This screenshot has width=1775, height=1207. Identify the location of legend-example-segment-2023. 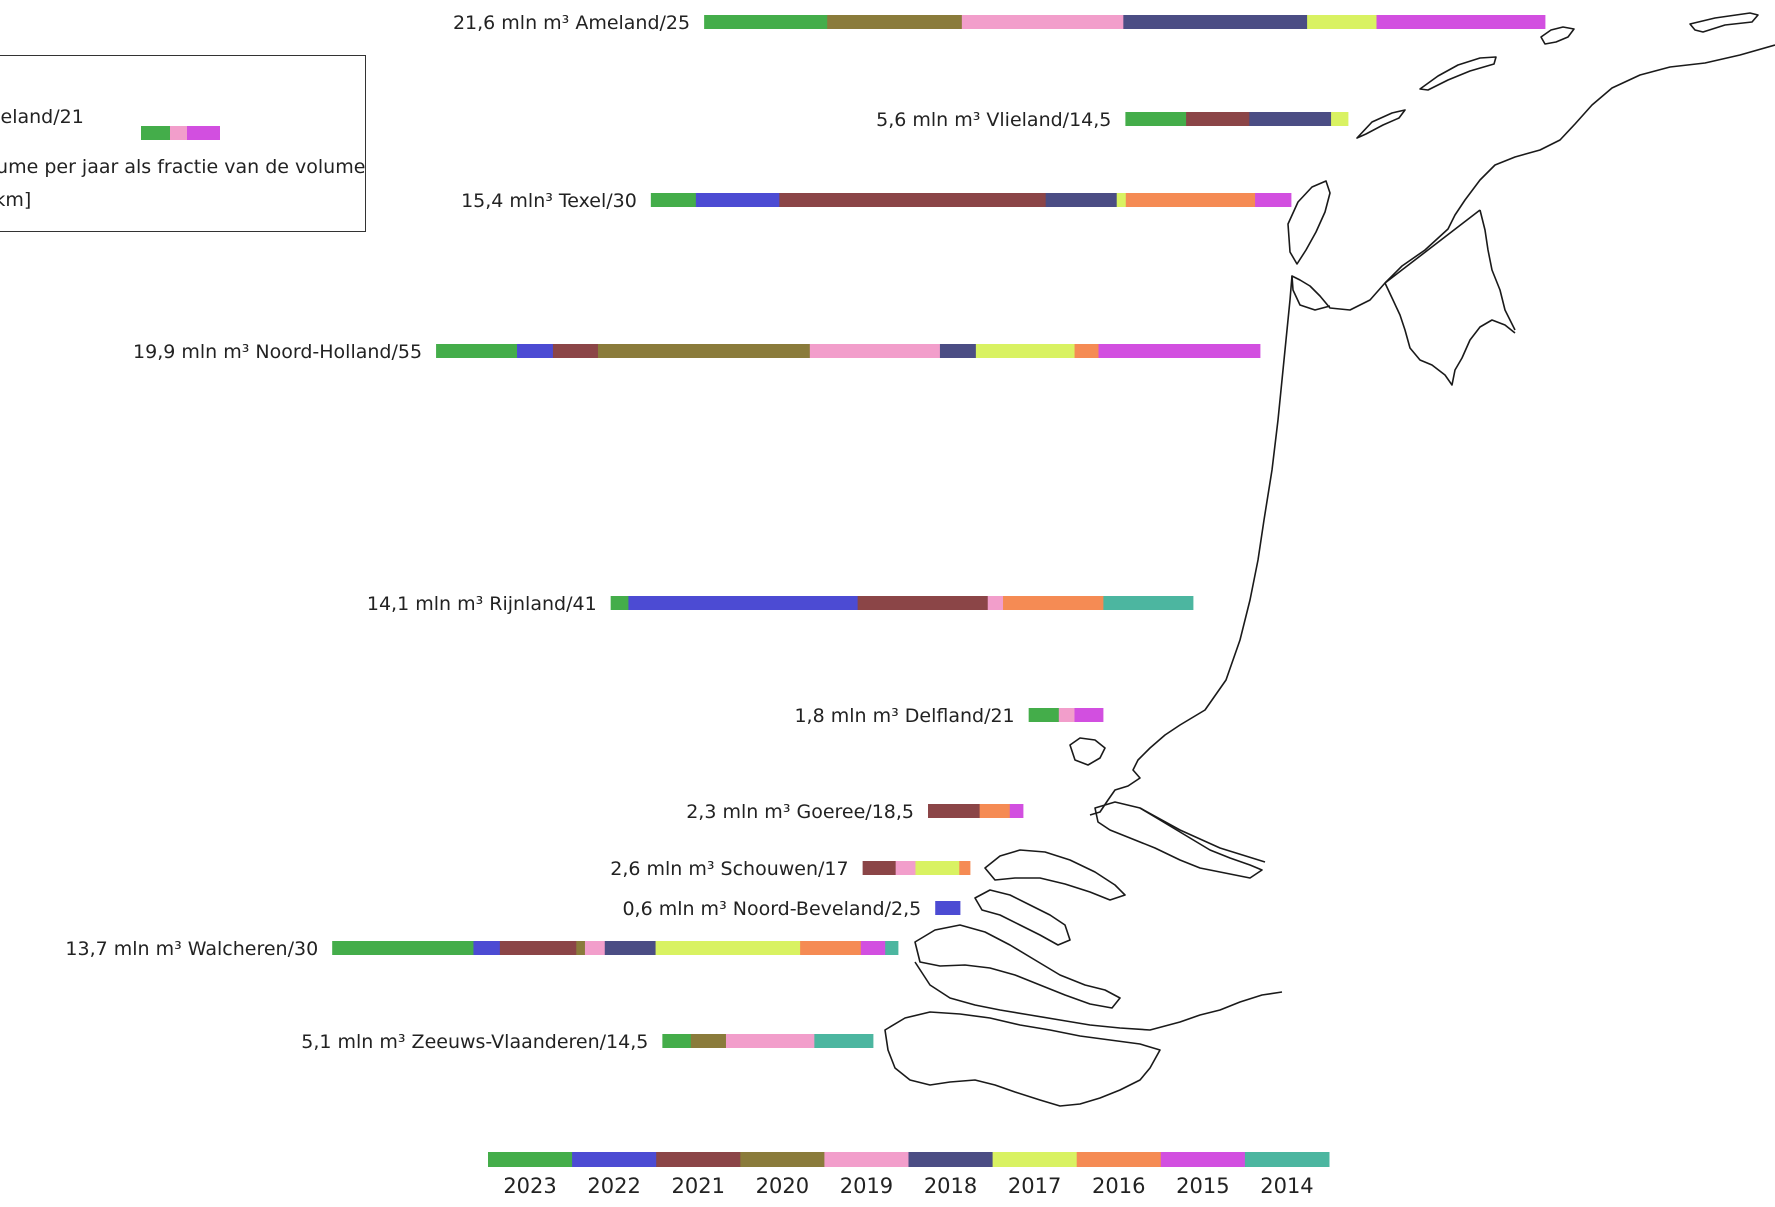
(155, 133).